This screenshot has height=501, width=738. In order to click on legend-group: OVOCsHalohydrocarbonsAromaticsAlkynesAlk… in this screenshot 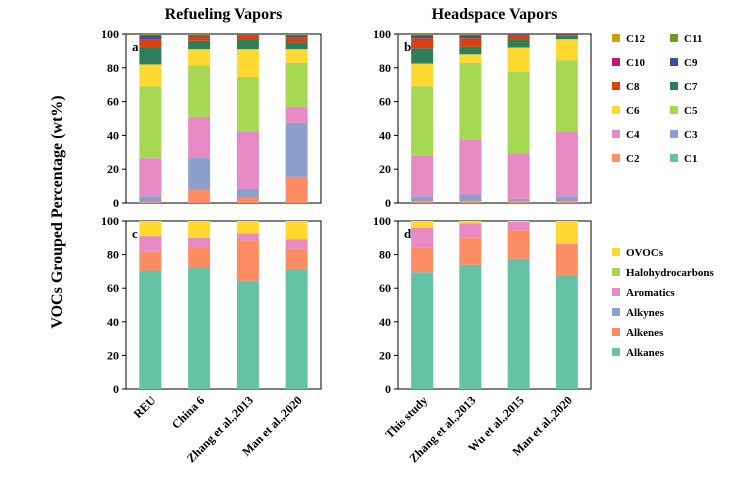, I will do `click(663, 303)`.